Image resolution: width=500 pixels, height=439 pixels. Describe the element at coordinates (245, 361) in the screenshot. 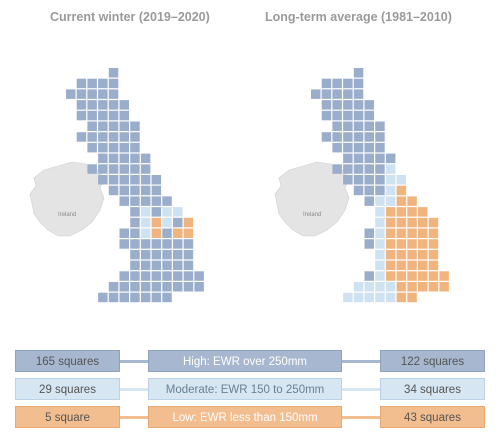

I see `high-category-label: High: EWR over 250mm` at that location.